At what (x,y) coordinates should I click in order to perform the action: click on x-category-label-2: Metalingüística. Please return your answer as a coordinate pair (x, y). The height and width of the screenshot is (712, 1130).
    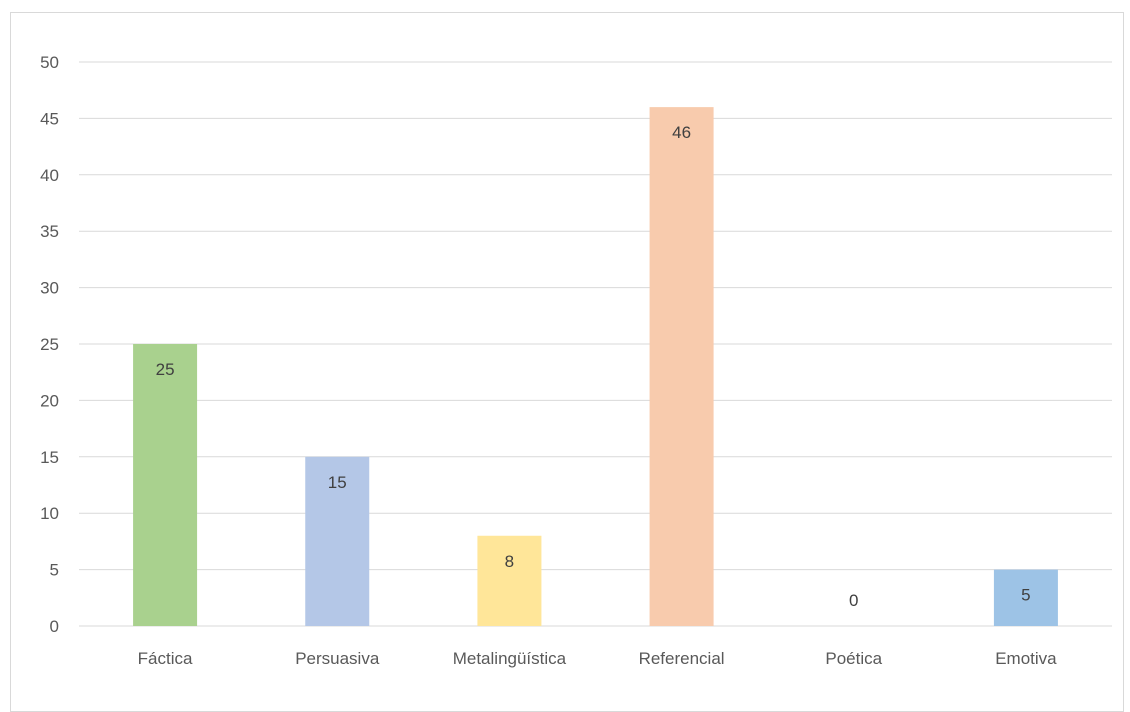
    Looking at the image, I should click on (510, 658).